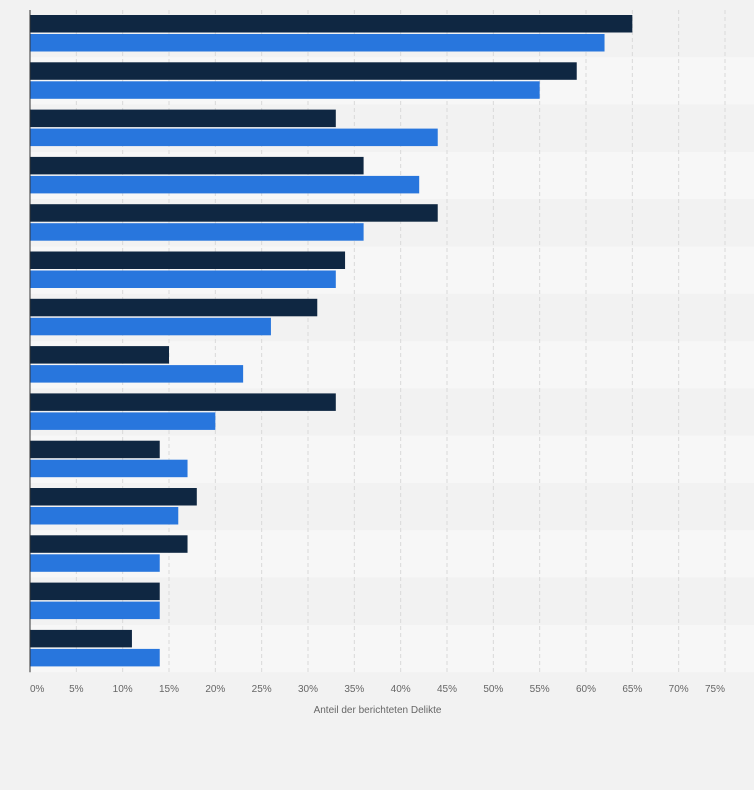 This screenshot has height=790, width=754. What do you see at coordinates (37, 689) in the screenshot?
I see `x-tick-label: 0%` at bounding box center [37, 689].